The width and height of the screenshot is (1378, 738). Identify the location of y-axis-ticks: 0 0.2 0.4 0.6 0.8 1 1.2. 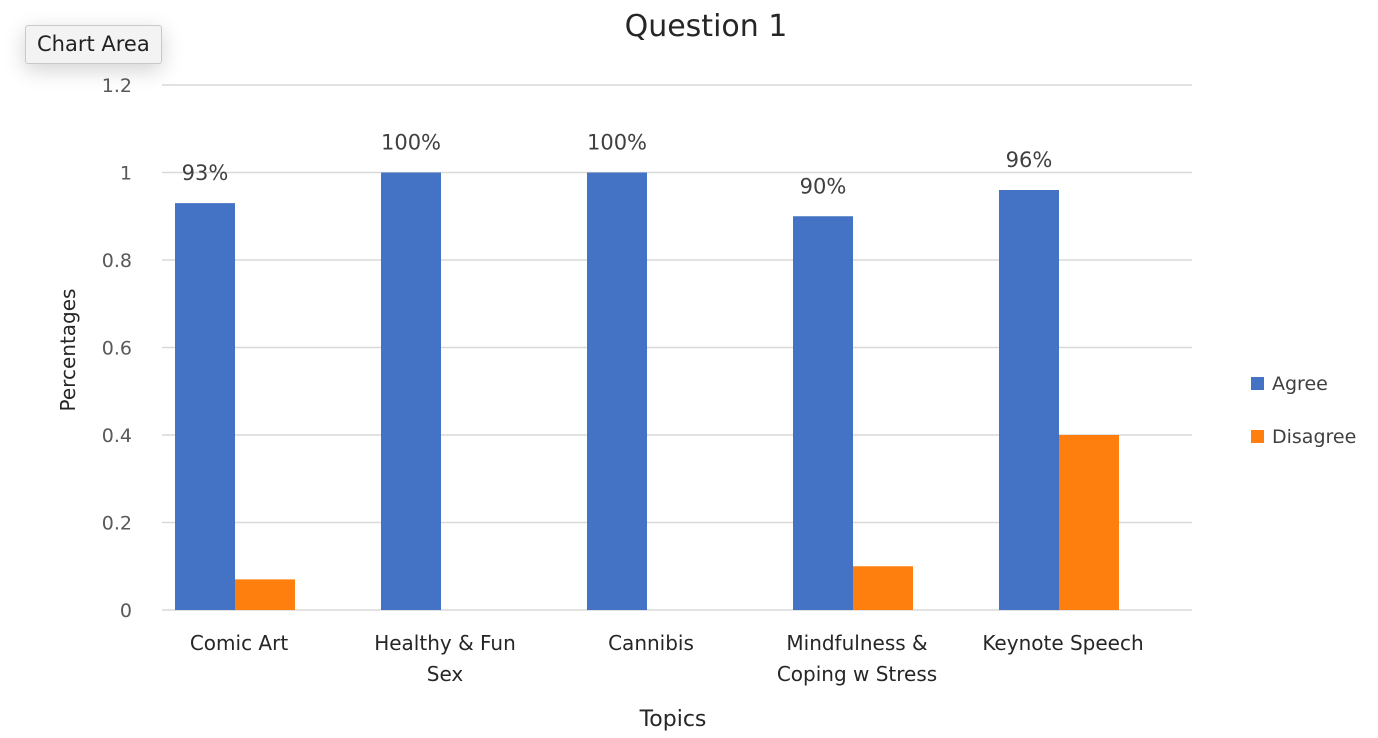
(117, 348).